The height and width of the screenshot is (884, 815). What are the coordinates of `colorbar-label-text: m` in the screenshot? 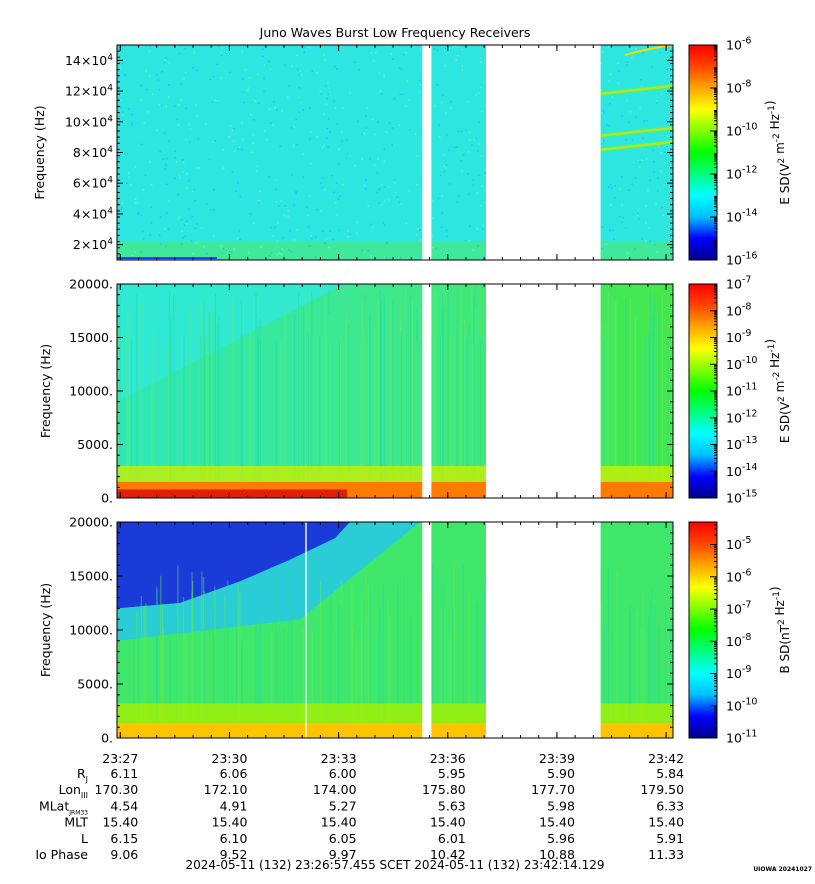 It's located at (780, 150).